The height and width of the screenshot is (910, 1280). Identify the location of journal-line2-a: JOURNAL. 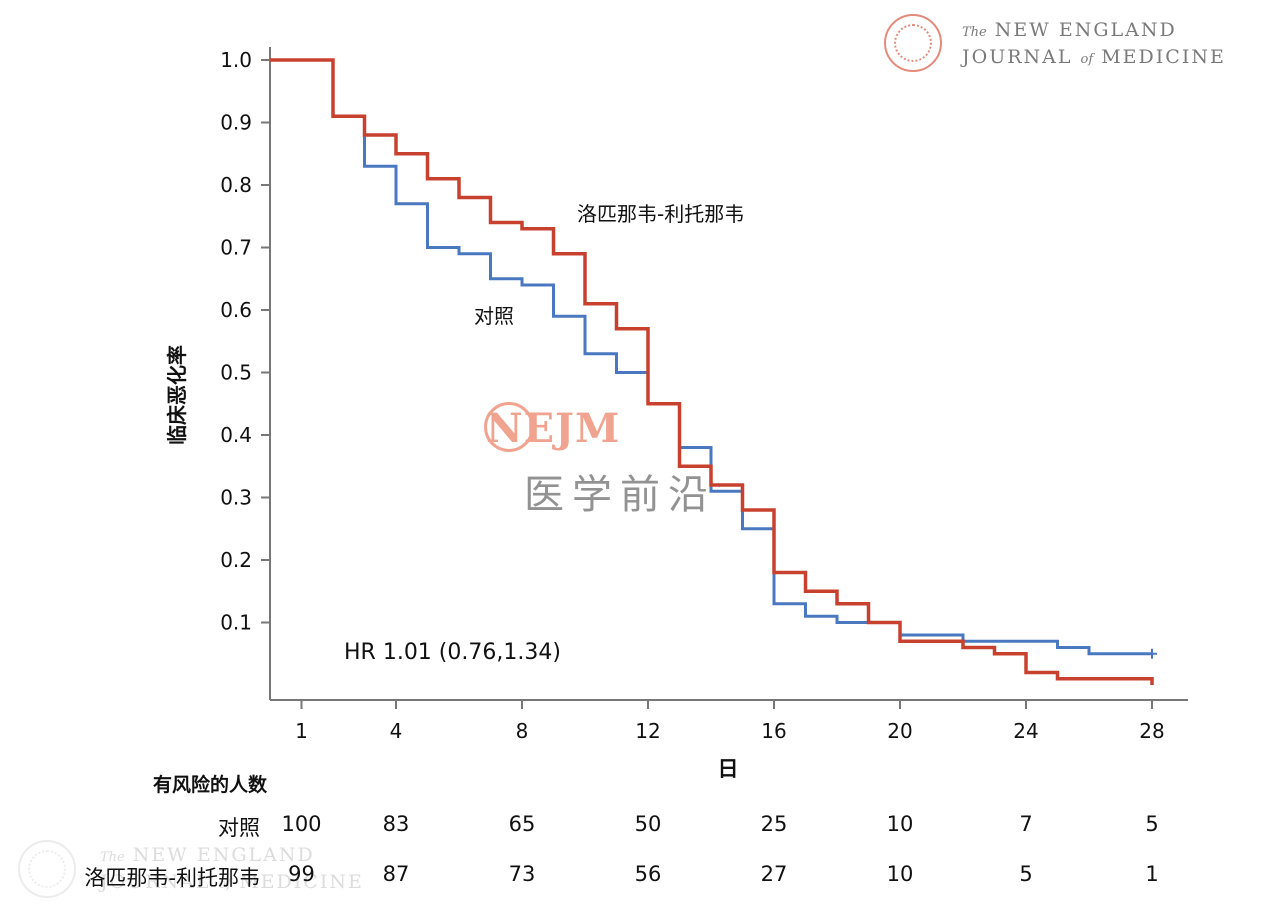
(1017, 57).